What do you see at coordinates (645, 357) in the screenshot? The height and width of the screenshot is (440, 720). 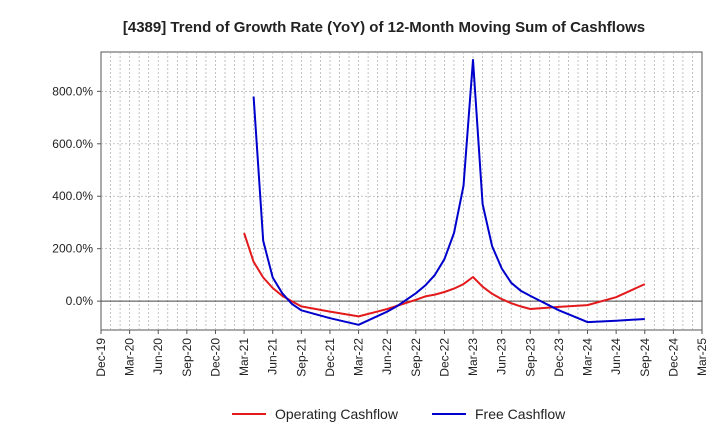 I see `x-tick-label: Sep-24` at bounding box center [645, 357].